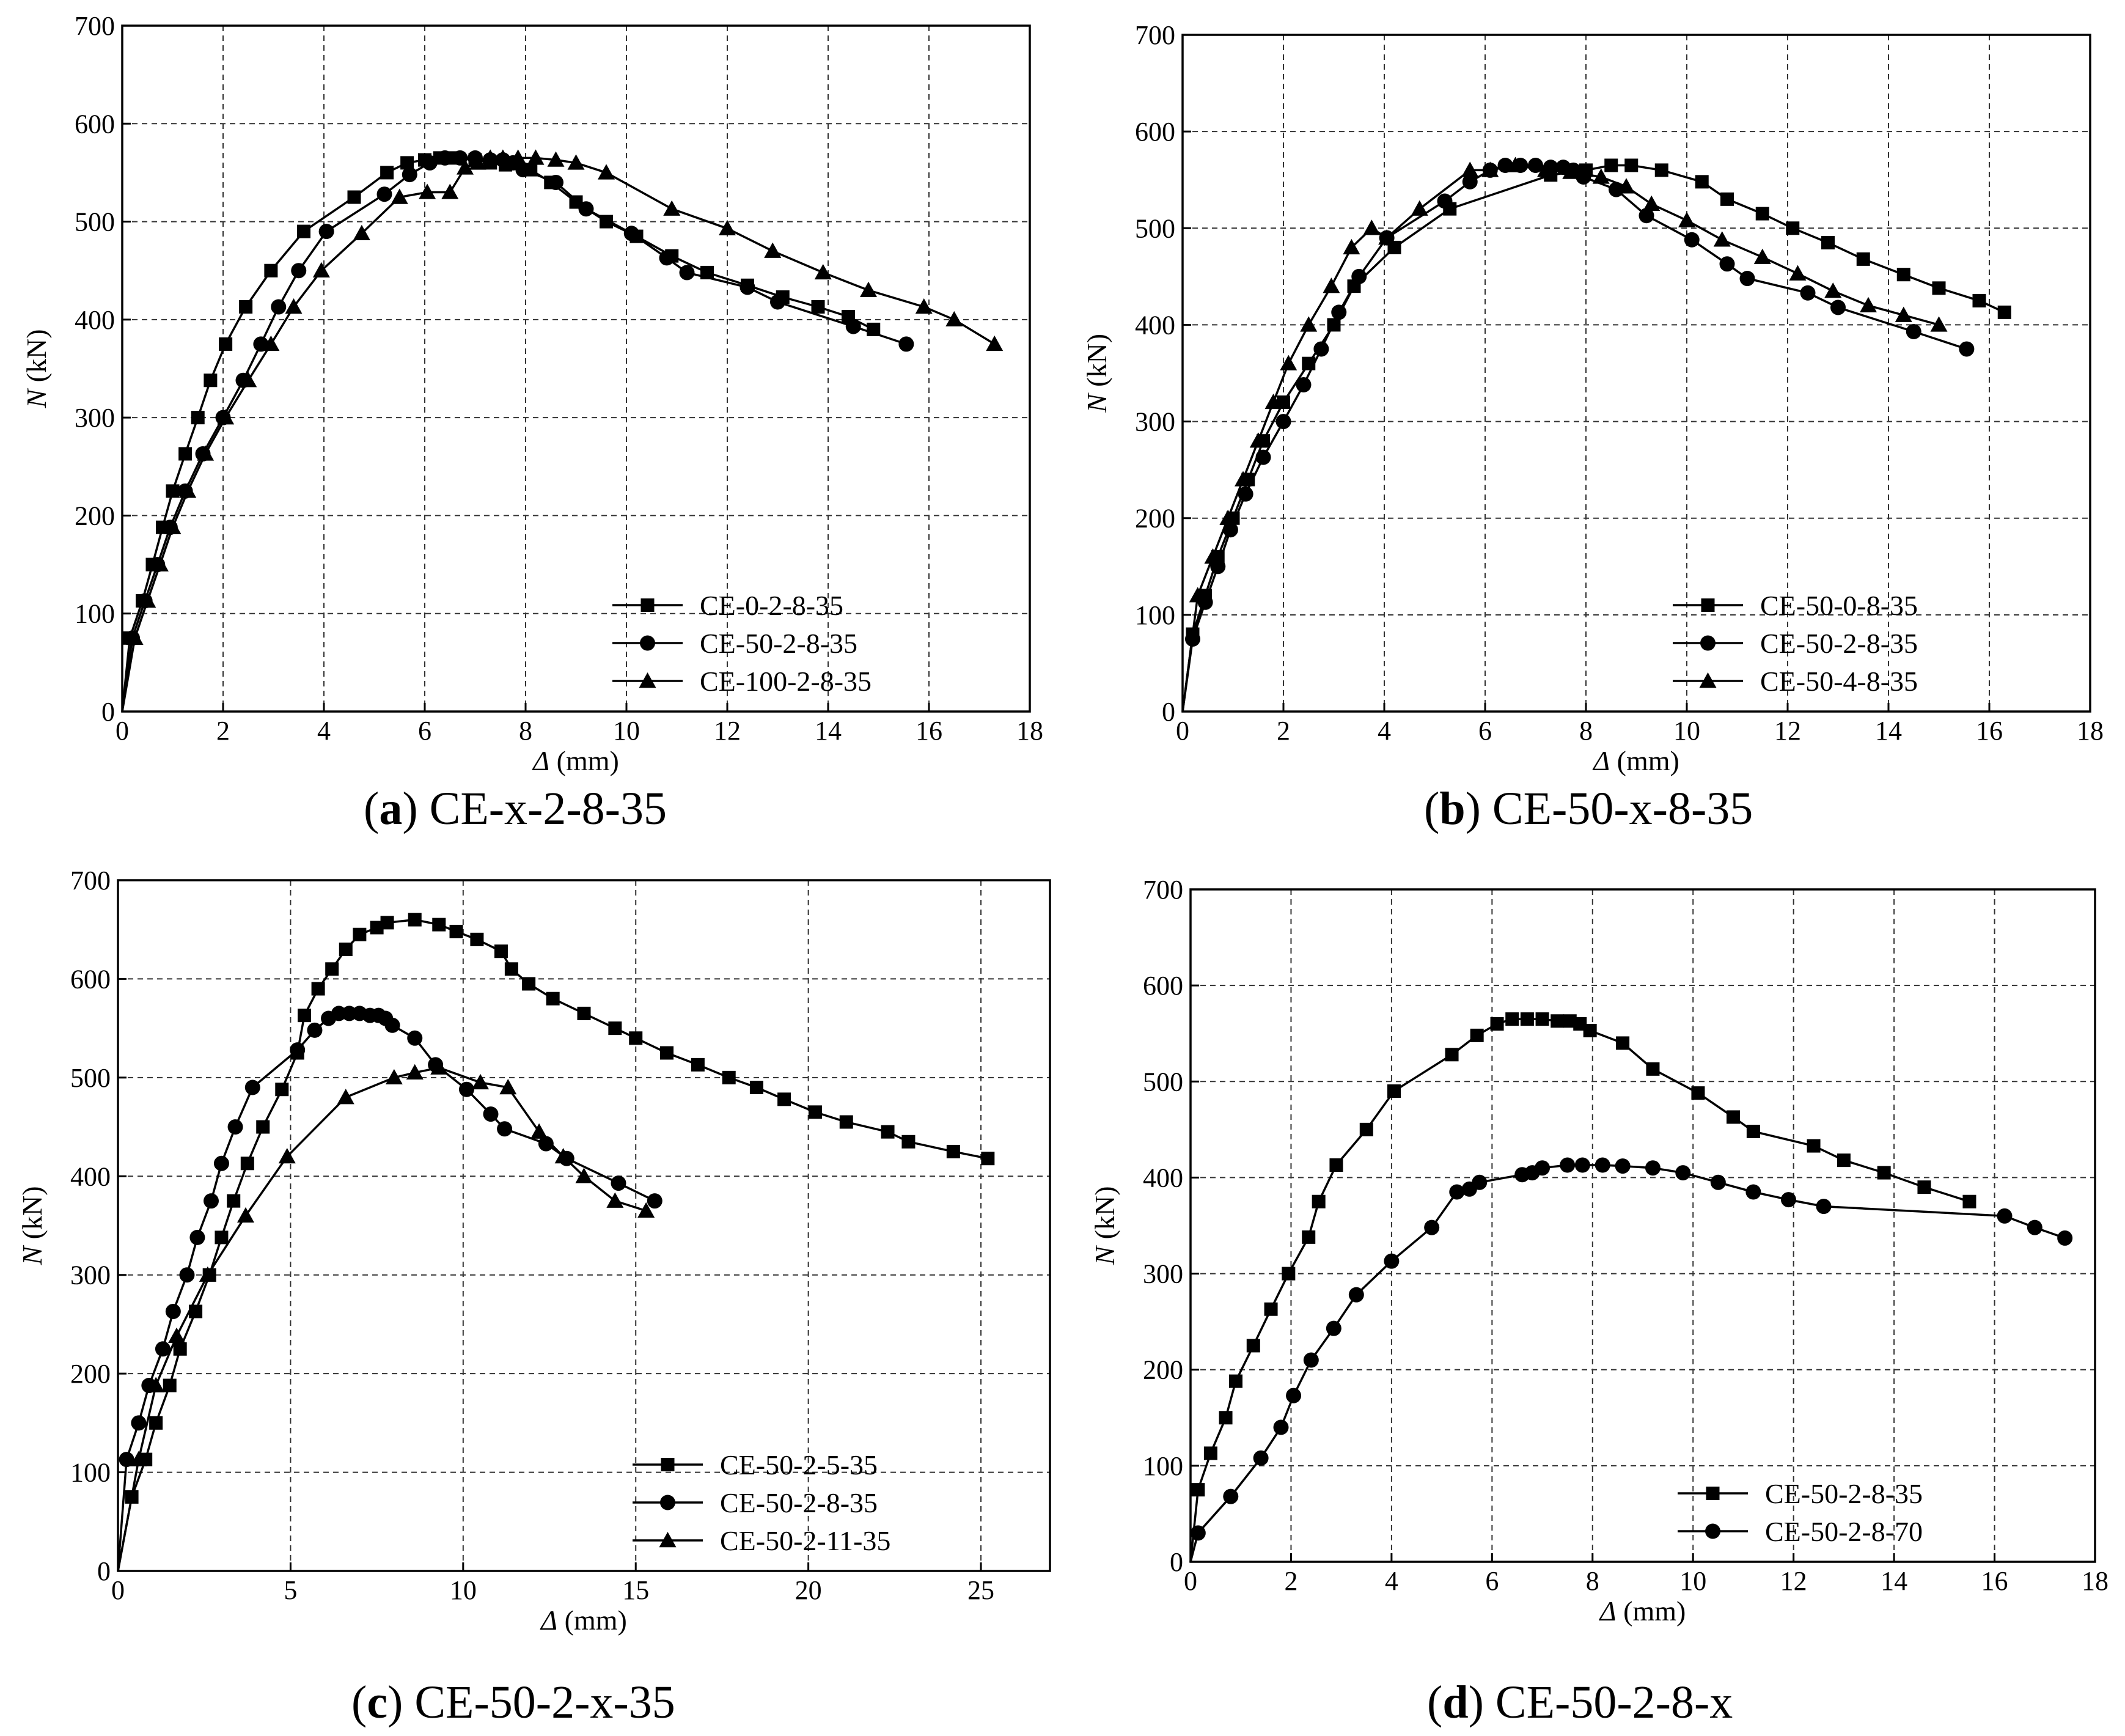 This screenshot has height=1736, width=2125. I want to click on x-axis-symbol: Δ, so click(548, 1620).